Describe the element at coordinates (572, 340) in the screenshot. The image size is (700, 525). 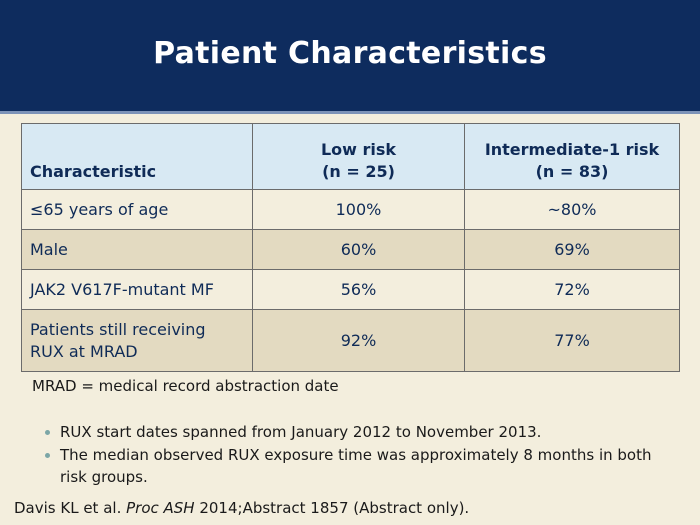
I see `cell-intermediate-risk: 77%` at that location.